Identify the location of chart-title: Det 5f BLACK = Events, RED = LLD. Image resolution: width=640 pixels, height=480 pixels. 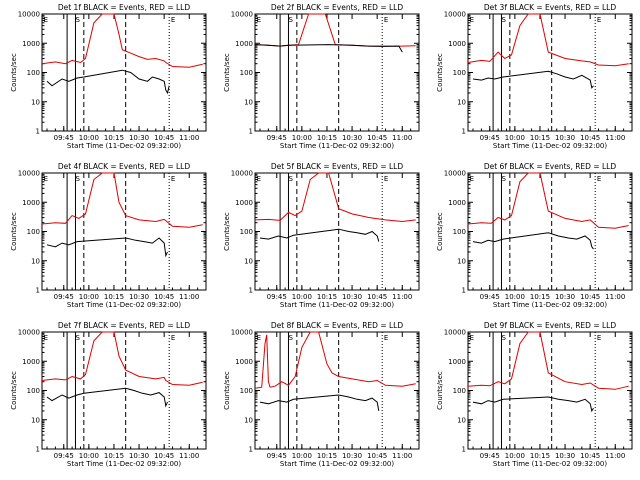
(337, 166).